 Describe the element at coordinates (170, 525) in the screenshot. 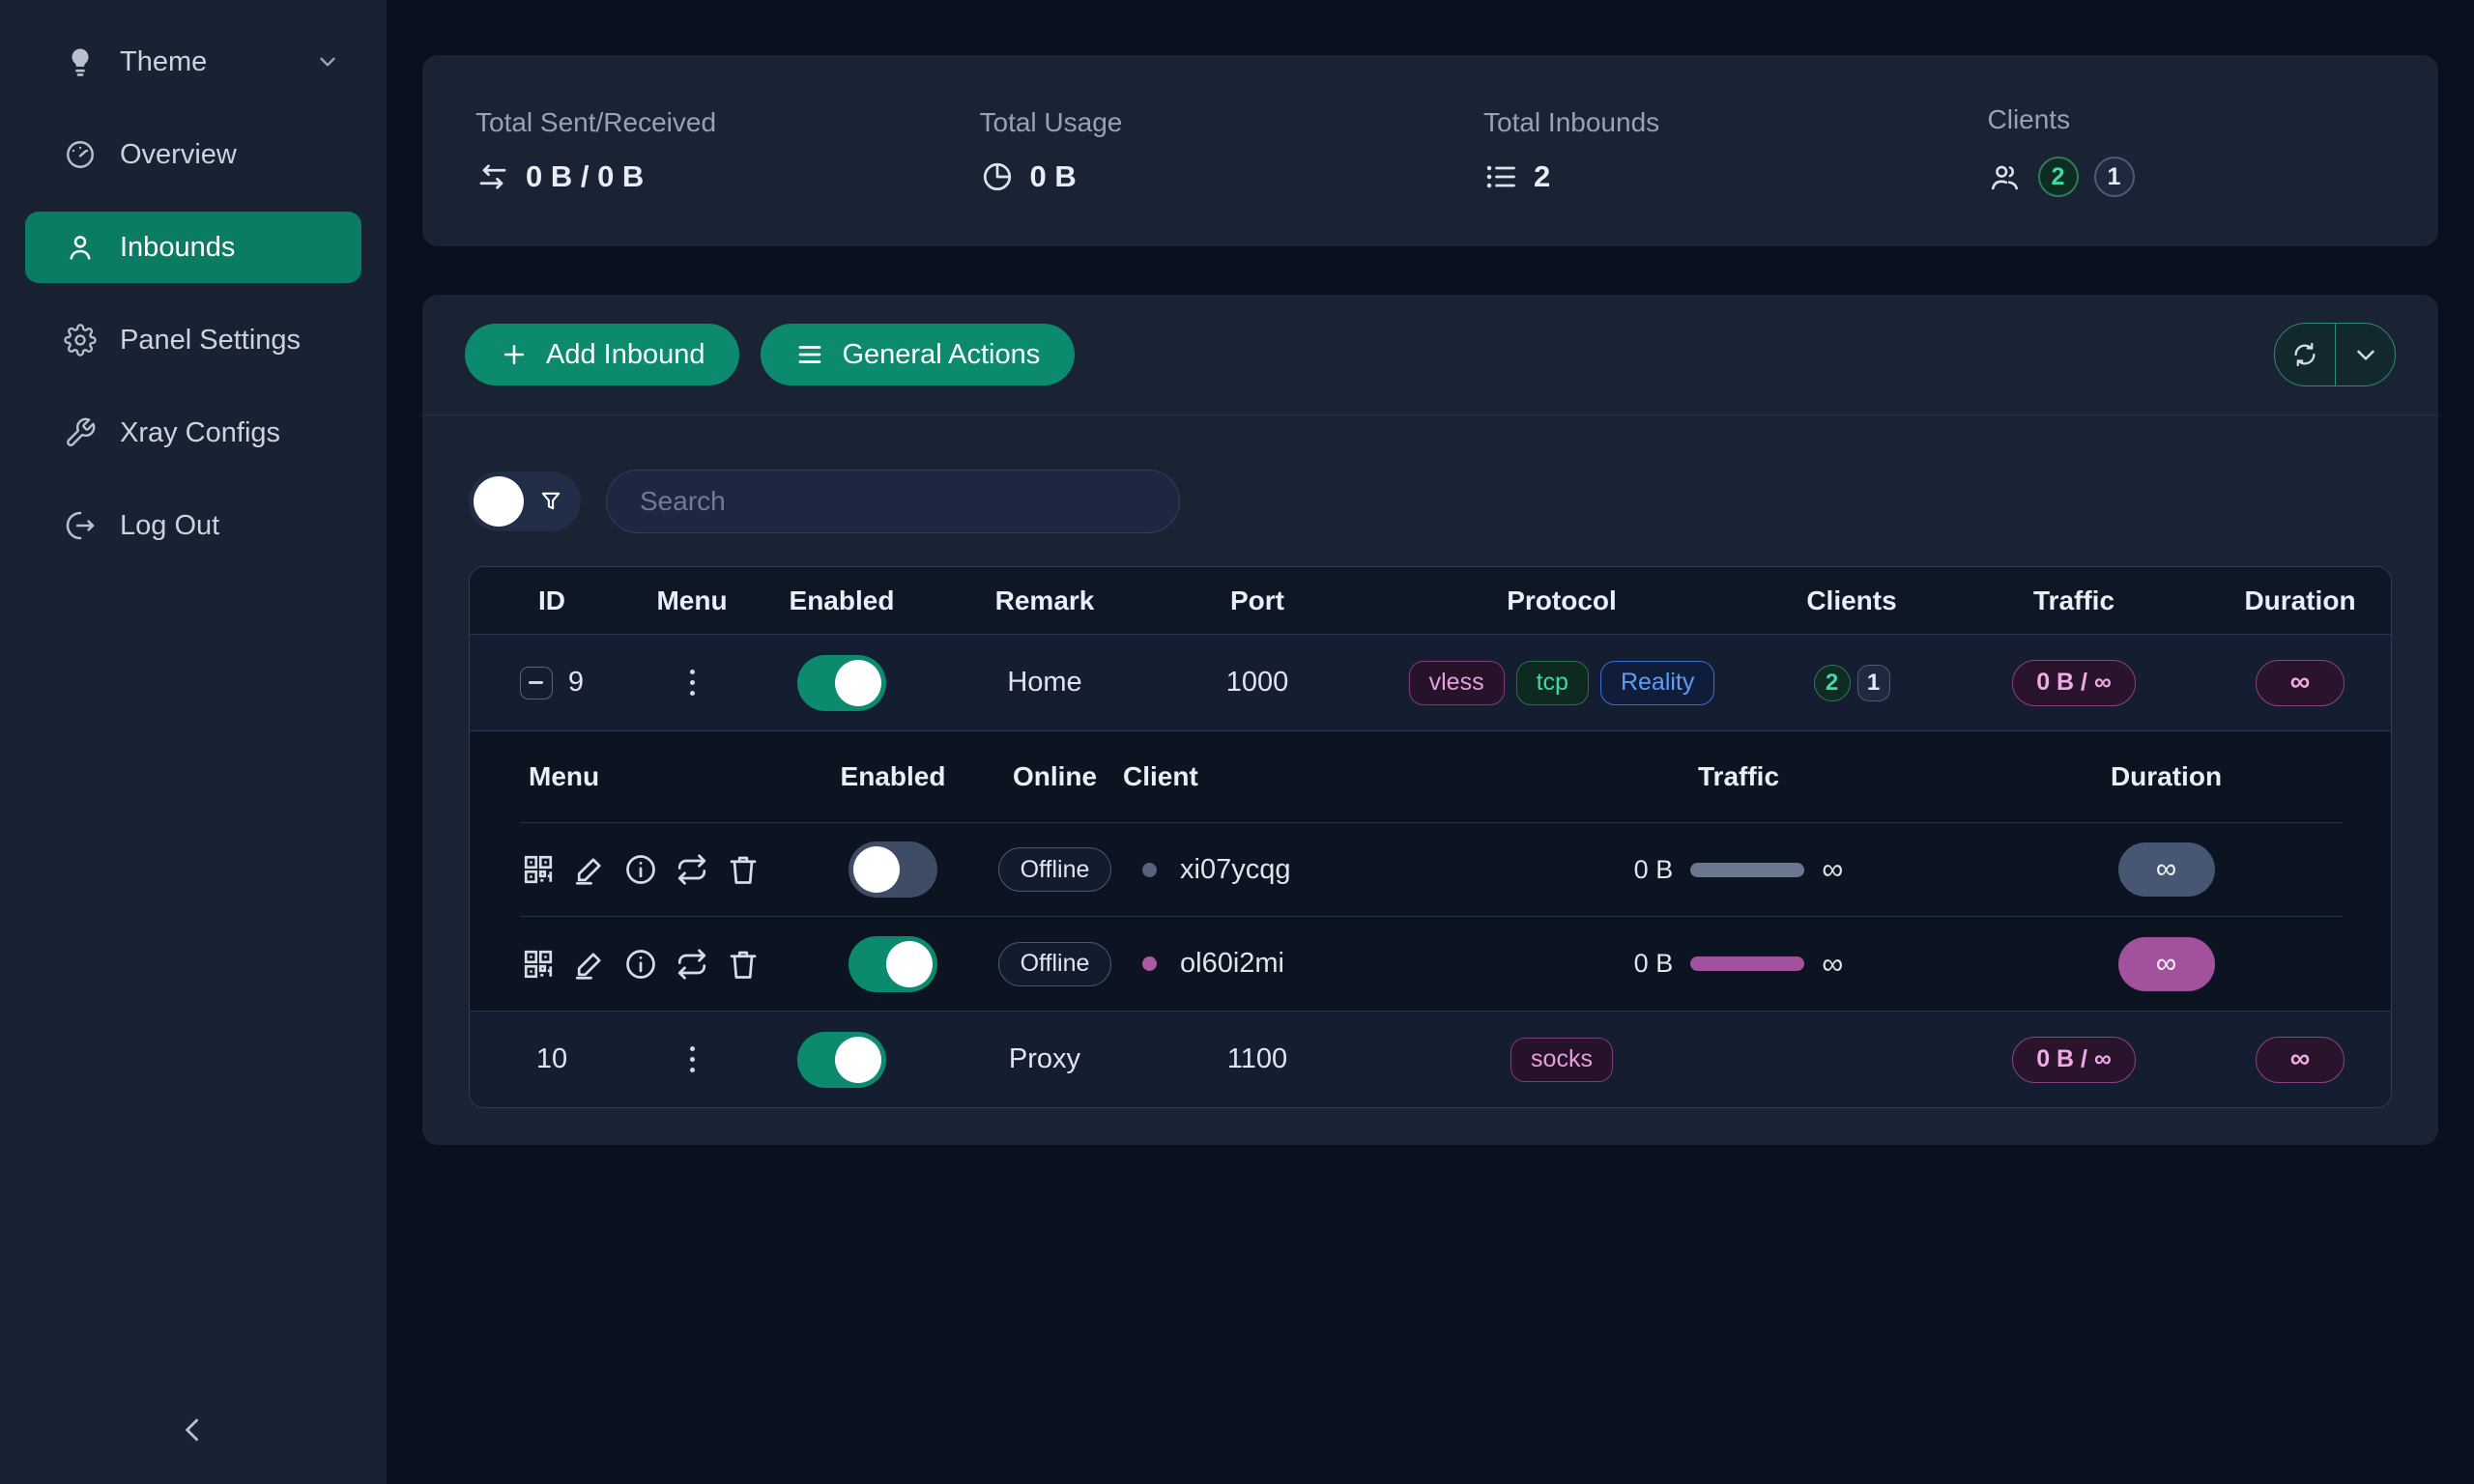

I see `sidebar-item-label: Log Out` at that location.